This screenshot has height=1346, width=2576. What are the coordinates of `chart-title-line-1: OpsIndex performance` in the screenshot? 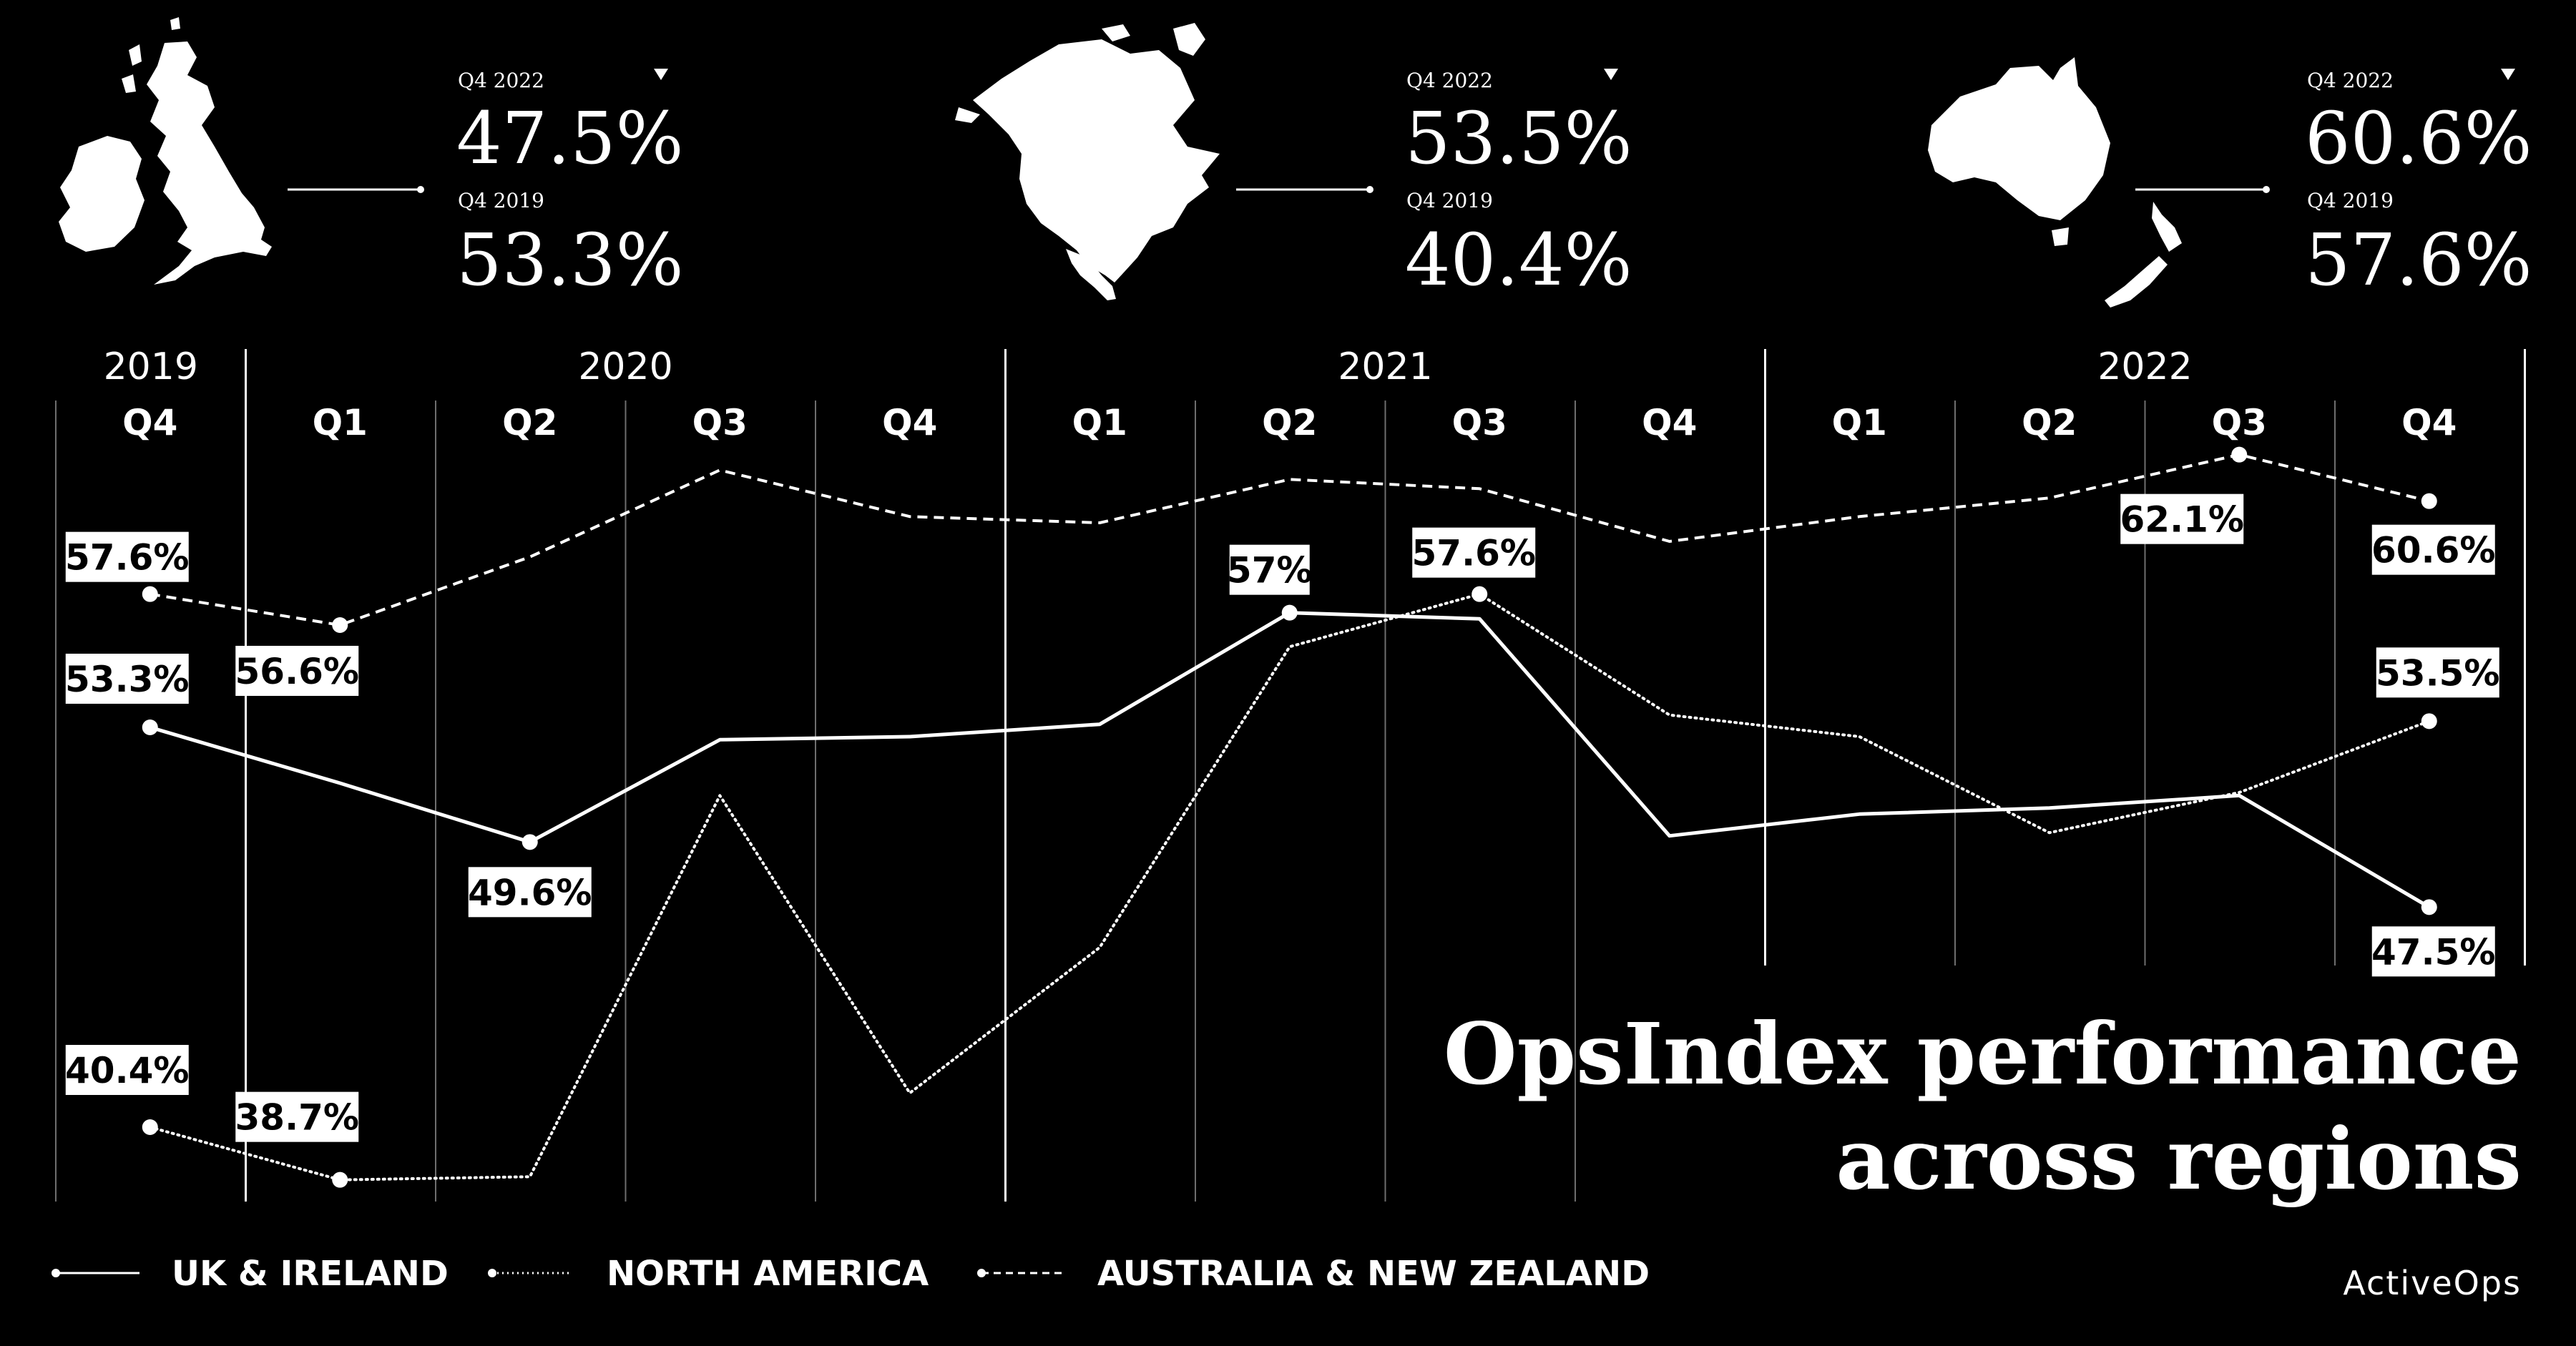 It's located at (1983, 1054).